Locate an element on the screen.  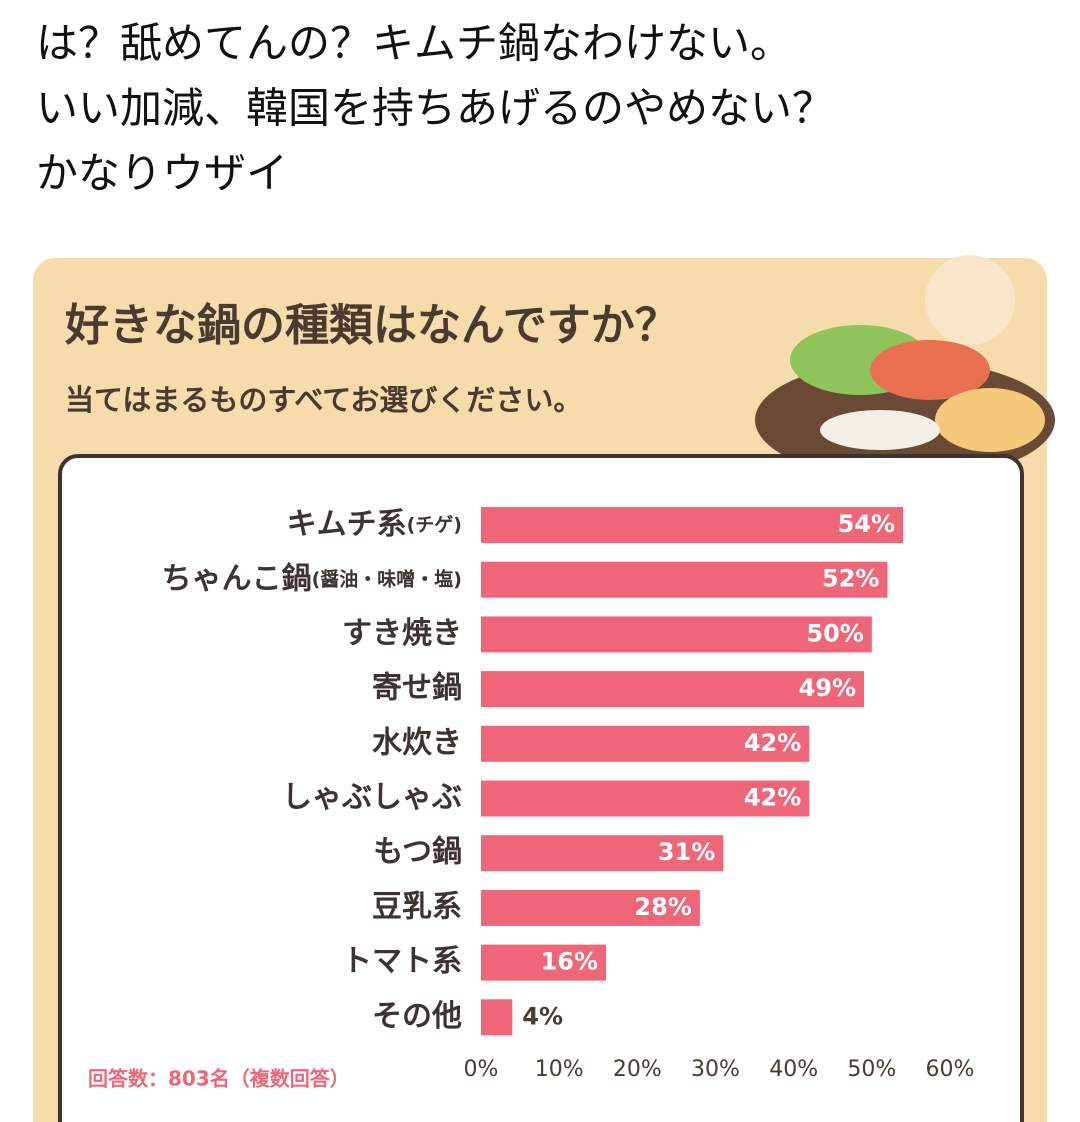
y-tick-label: キムチ系(チゲ) is located at coordinates (374, 524).